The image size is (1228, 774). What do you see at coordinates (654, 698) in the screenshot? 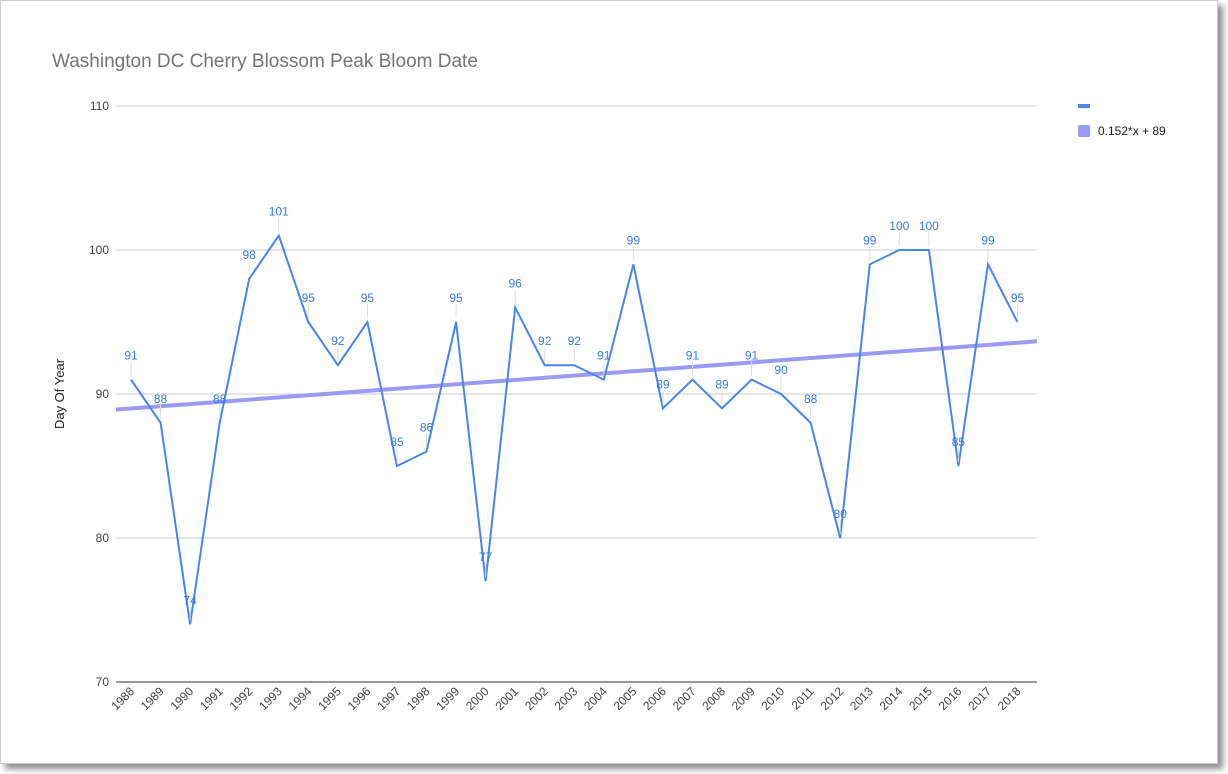
I see `x-tick-label: 2006` at bounding box center [654, 698].